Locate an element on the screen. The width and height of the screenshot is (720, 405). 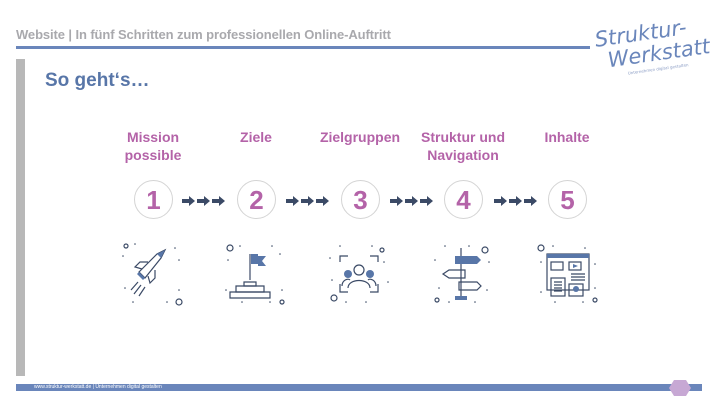
step-4: Struktur und Navigation 4 is located at coordinates (463, 215).